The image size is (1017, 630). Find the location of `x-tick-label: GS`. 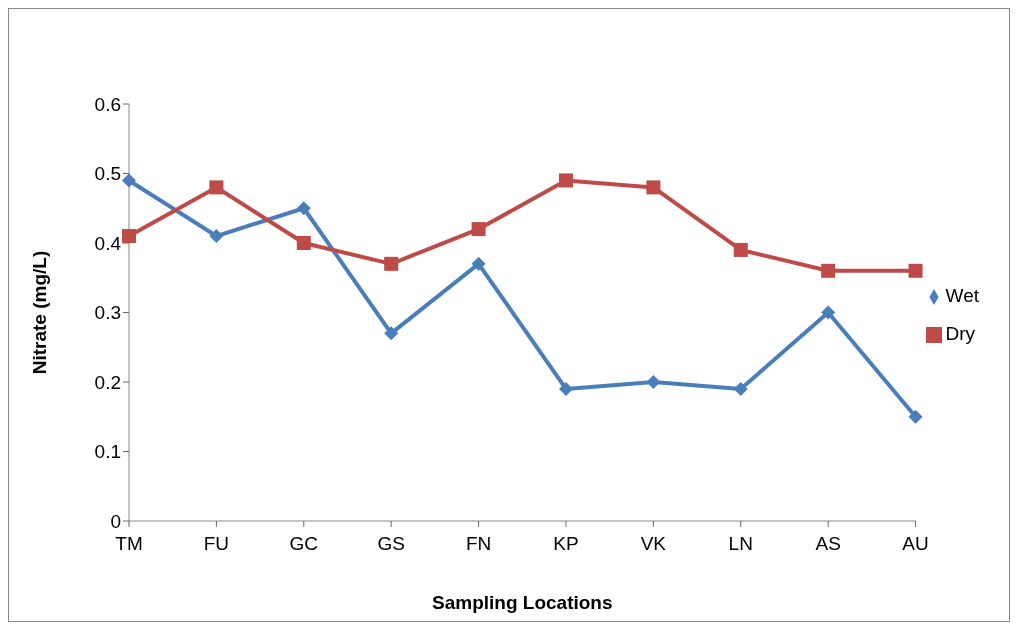

x-tick-label: GS is located at coordinates (391, 544).